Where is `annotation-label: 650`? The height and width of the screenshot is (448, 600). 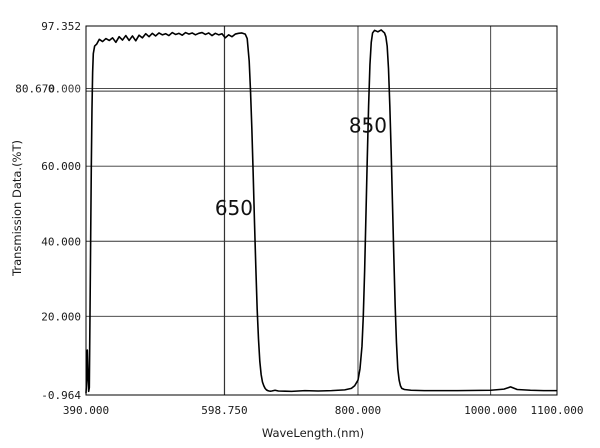
annotation-label: 650 is located at coordinates (234, 208).